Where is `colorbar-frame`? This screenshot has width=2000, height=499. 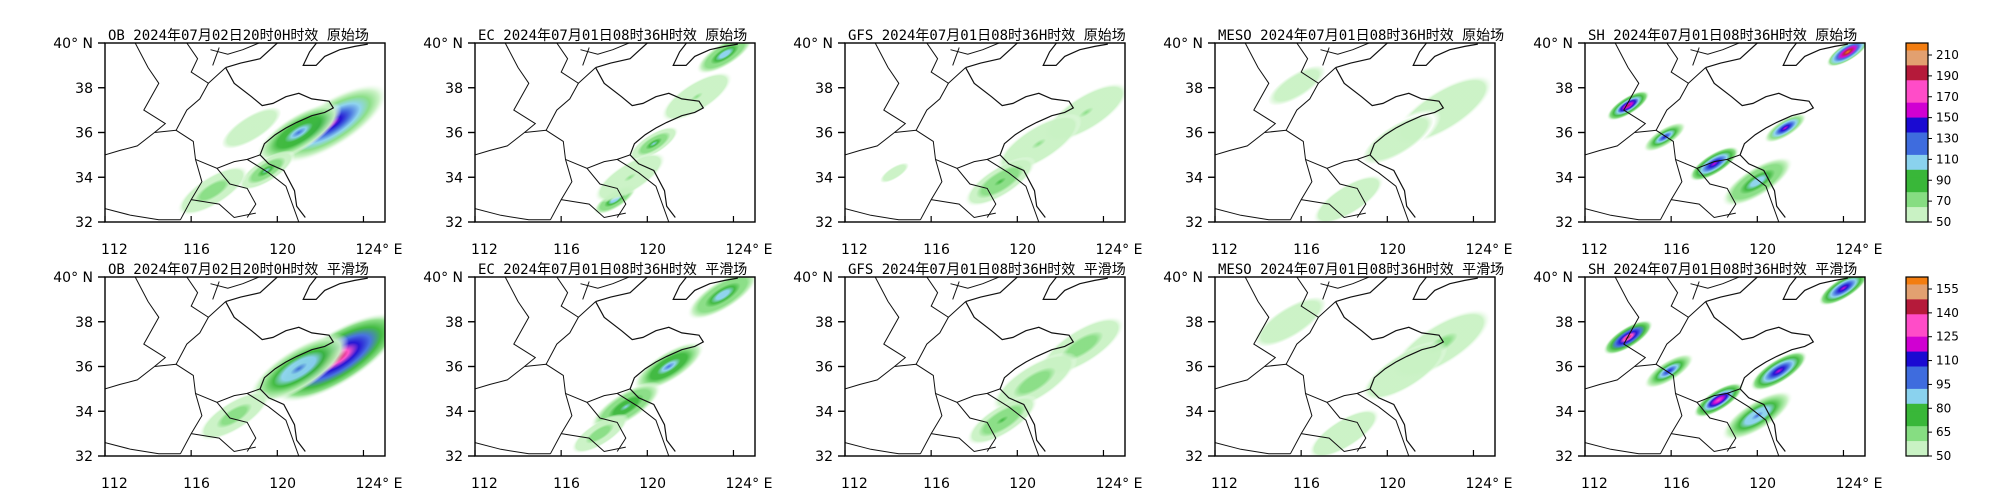
colorbar-frame is located at coordinates (1917, 366).